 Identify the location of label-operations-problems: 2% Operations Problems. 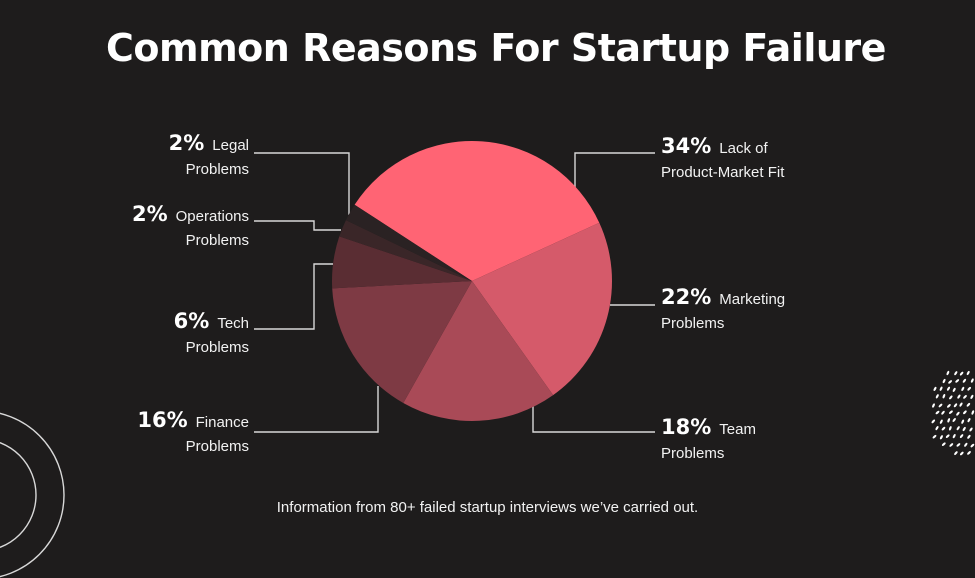
(124, 227).